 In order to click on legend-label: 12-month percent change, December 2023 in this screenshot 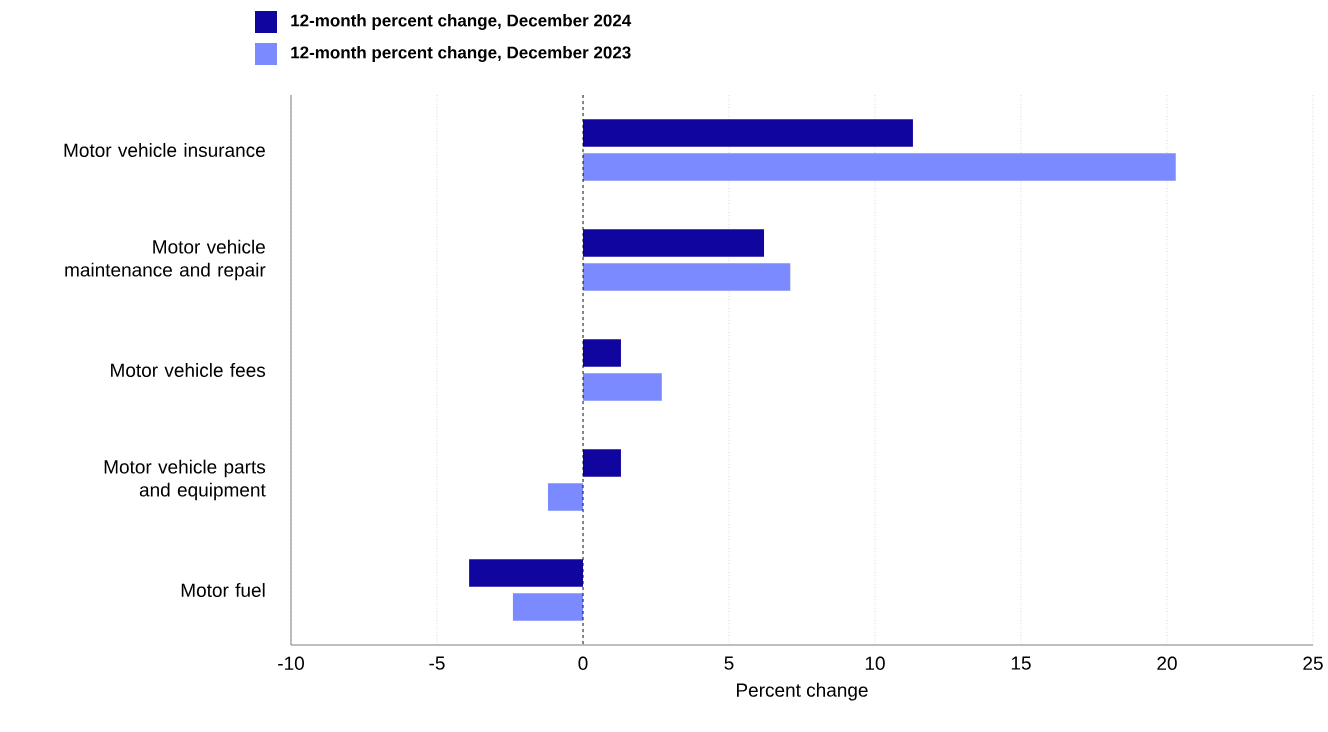, I will do `click(461, 54)`.